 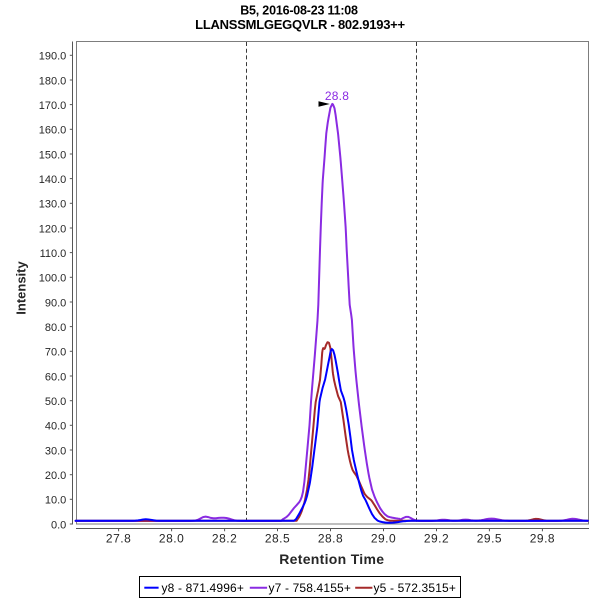 I want to click on svg-text: B5, 2016-08-23 11:08, so click(x=299, y=10).